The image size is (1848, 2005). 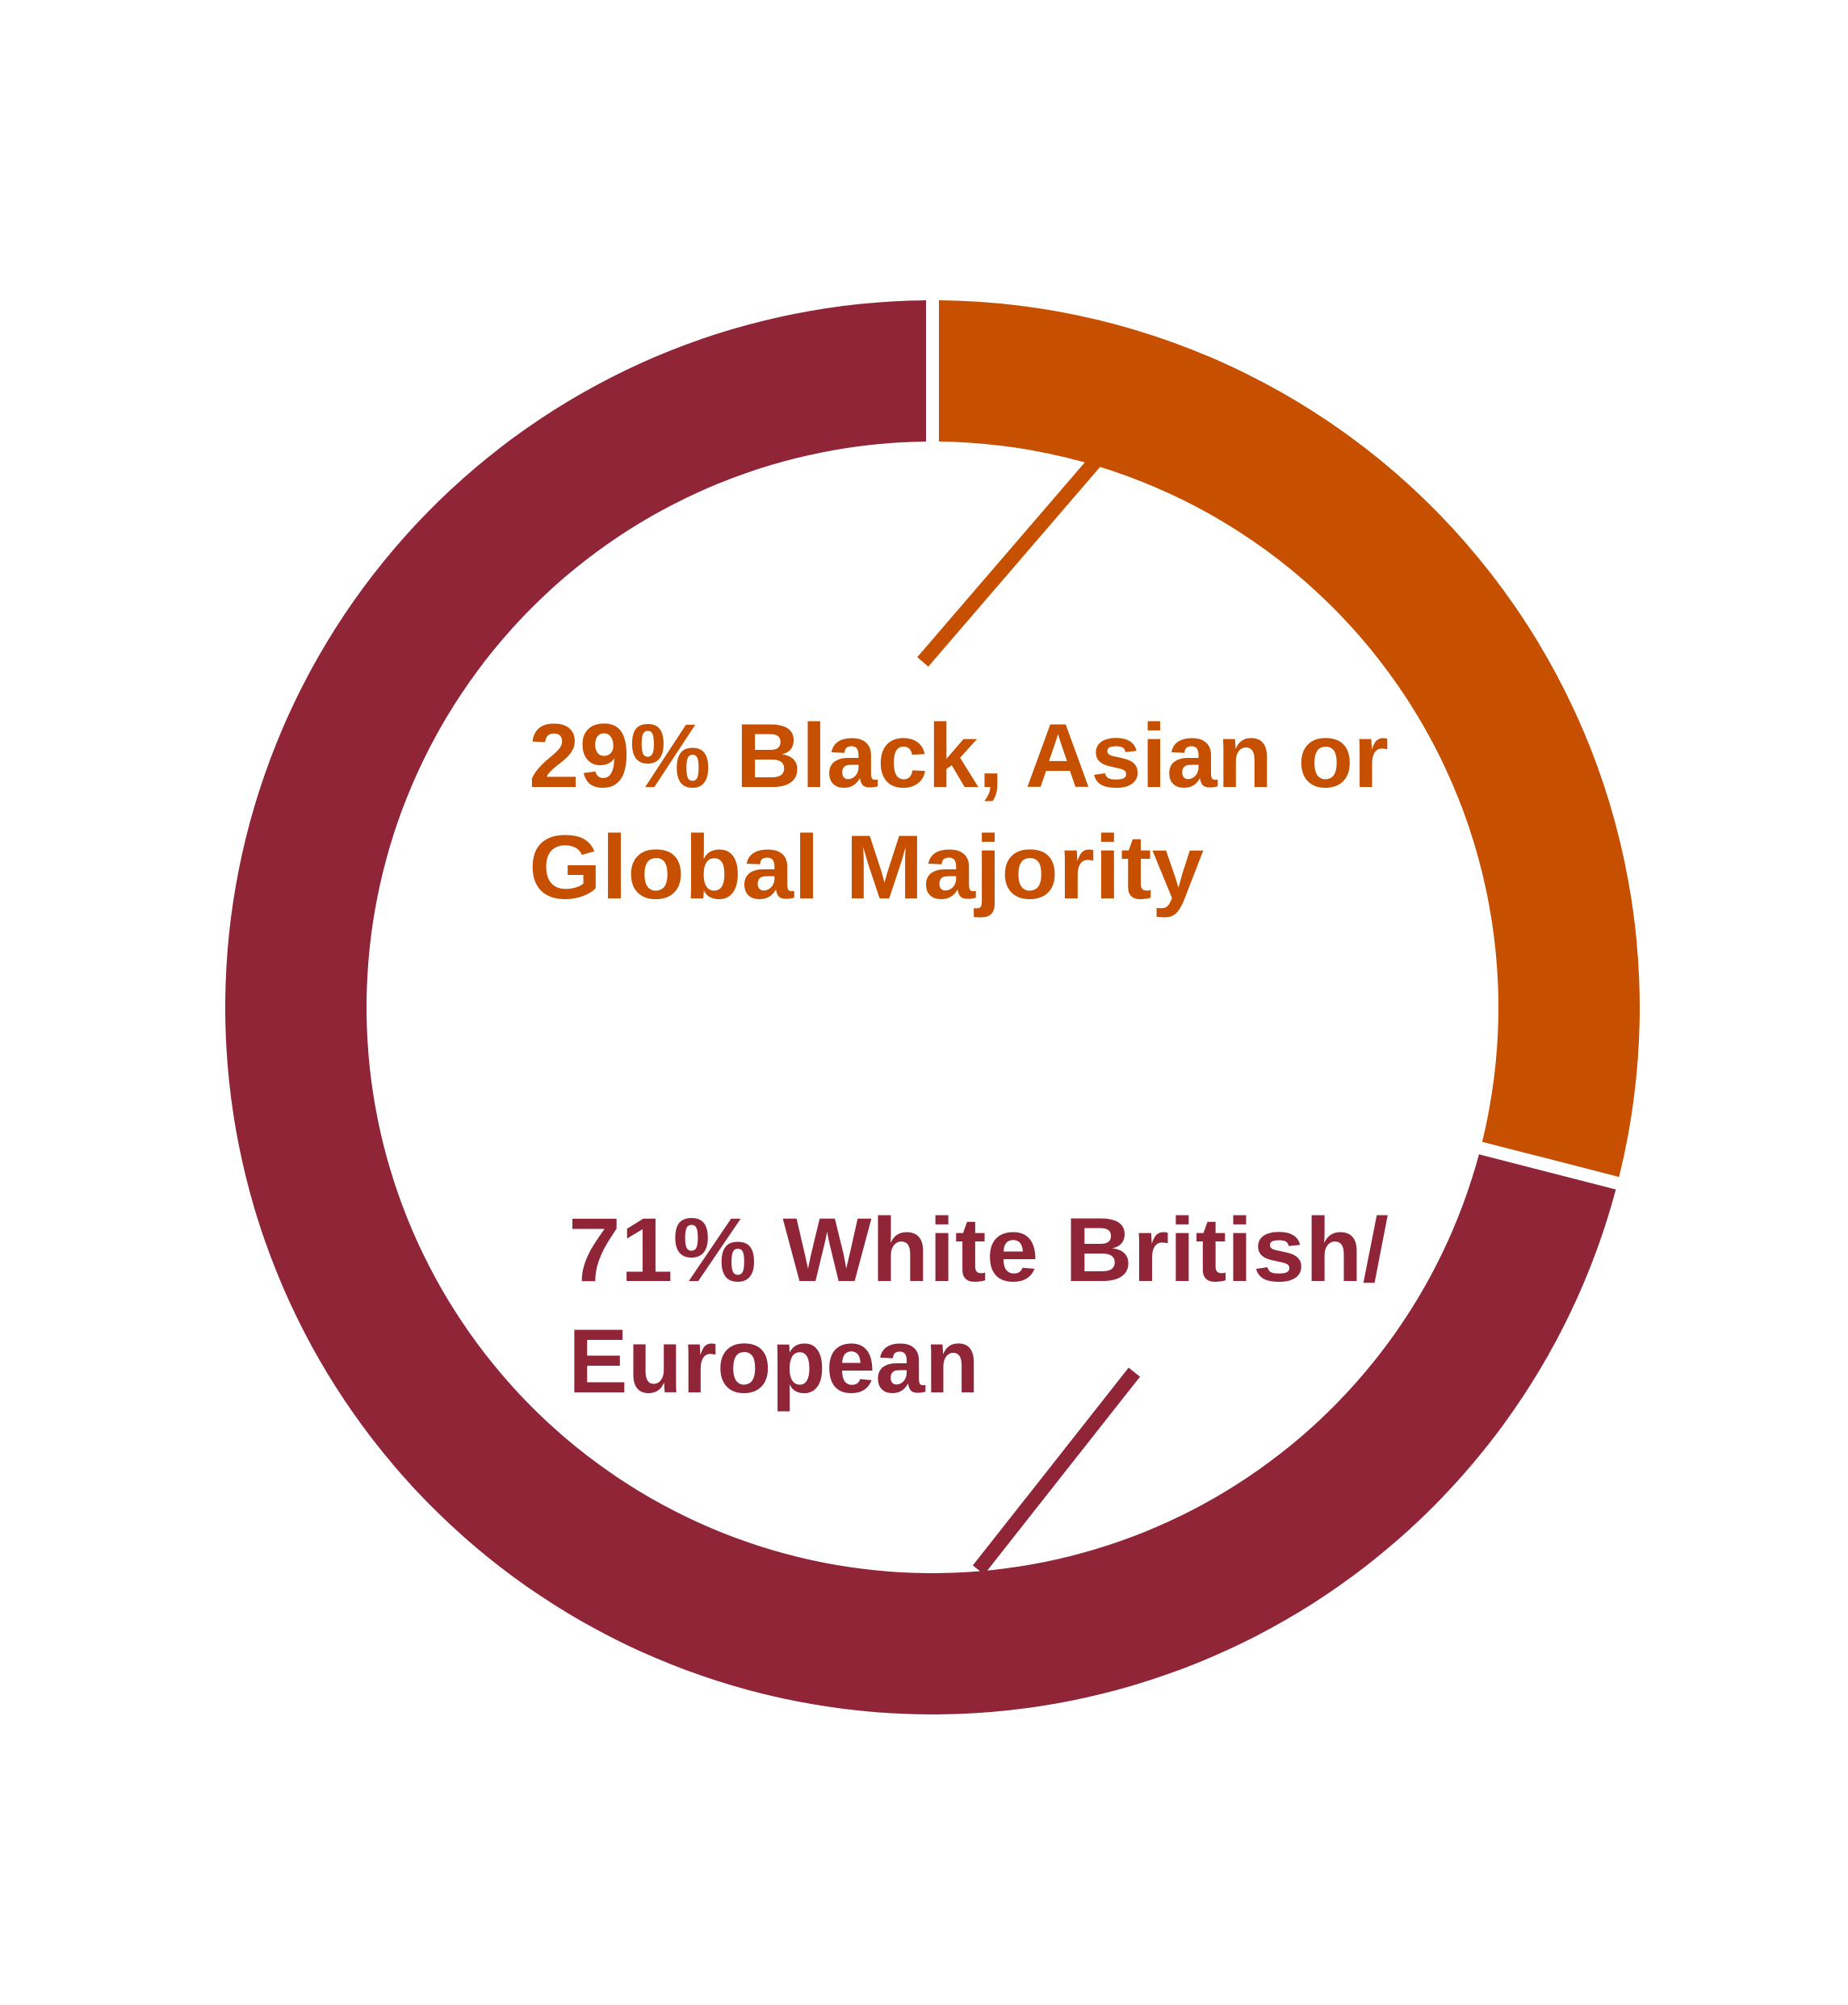 What do you see at coordinates (1056, 1471) in the screenshot?
I see `leader-line-white-british` at bounding box center [1056, 1471].